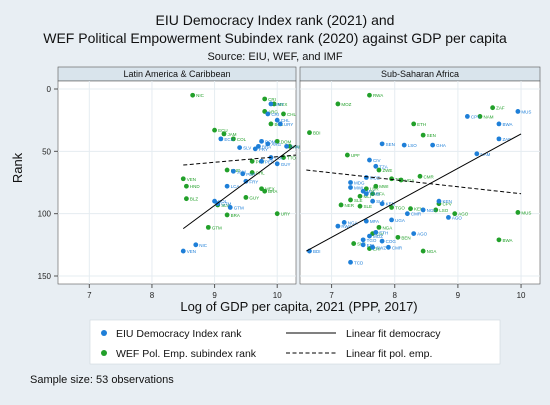 The height and width of the screenshot is (405, 550). Describe the element at coordinates (405, 237) in the screenshot. I see `wef-point-label: BEN` at that location.